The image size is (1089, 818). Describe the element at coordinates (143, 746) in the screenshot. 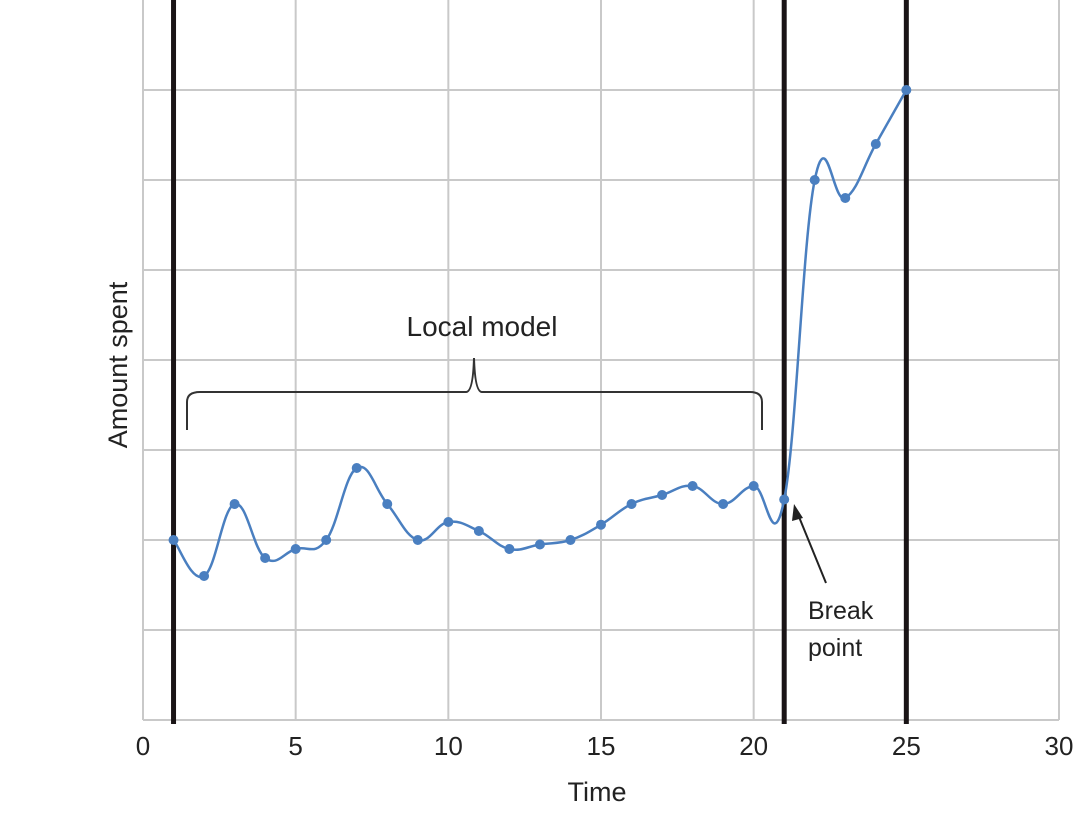

I see `x-tick-label: 0` at that location.